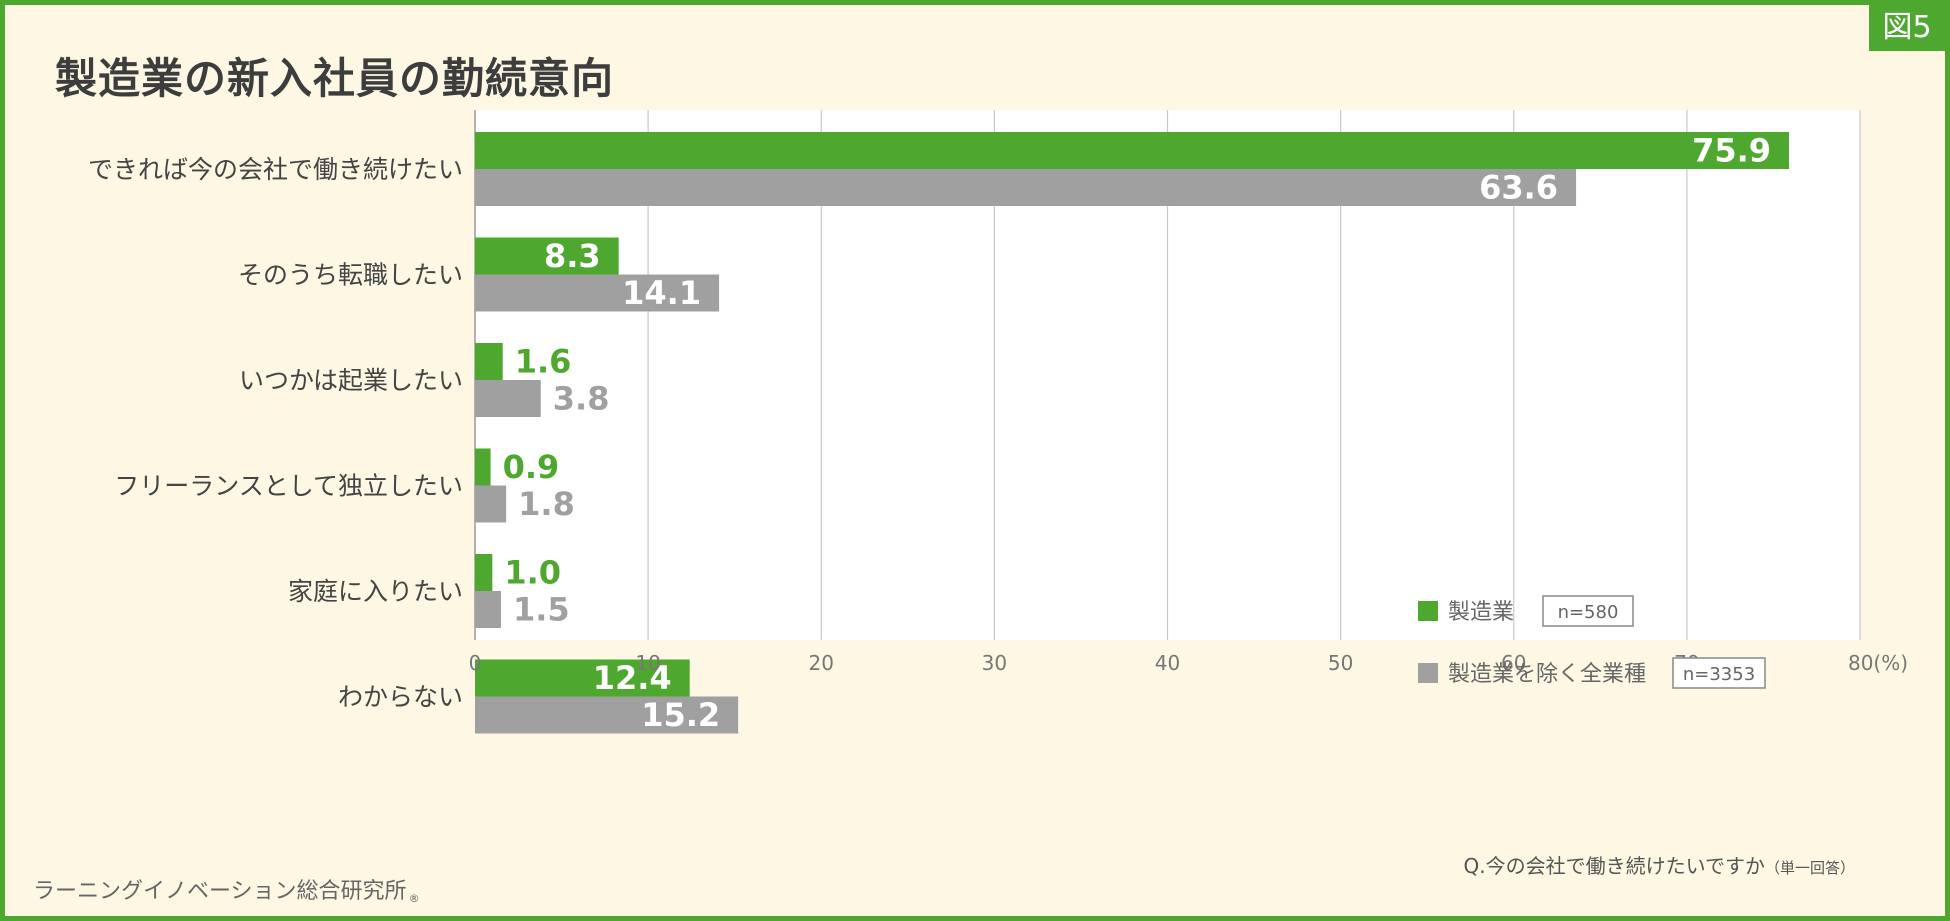  Describe the element at coordinates (531, 467) in the screenshot. I see `data-label: 0.9` at that location.